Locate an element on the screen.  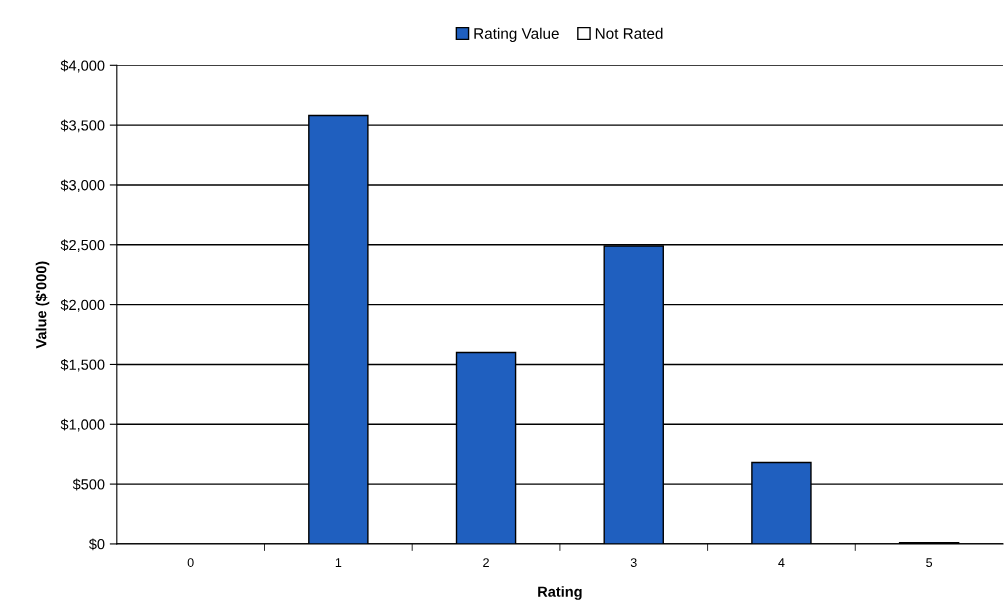
y-tick-label: $1,500 is located at coordinates (82, 365).